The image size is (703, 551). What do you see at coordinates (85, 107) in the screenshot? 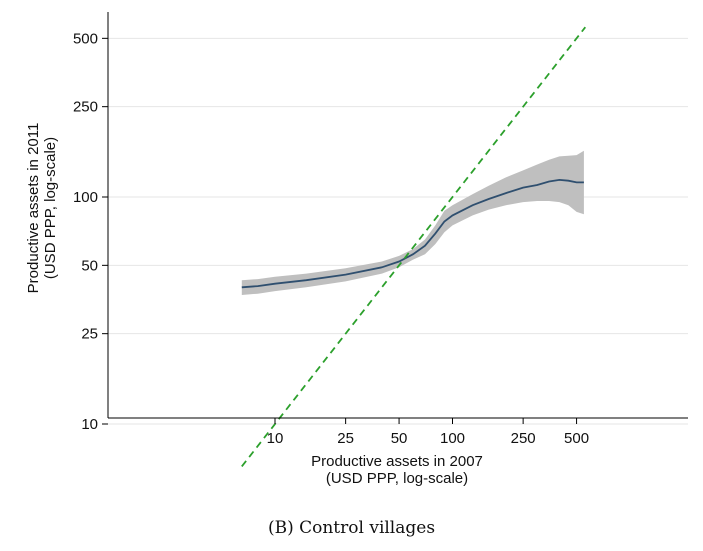
I see `y-tick-label-250: 250` at bounding box center [85, 107].